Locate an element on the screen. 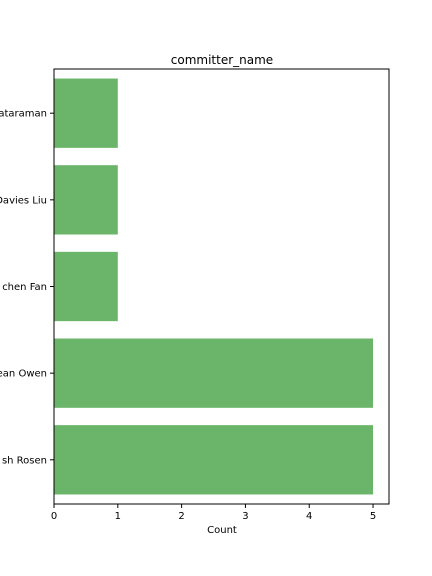 This screenshot has height=576, width=432. x-tick-label: 1 is located at coordinates (118, 516).